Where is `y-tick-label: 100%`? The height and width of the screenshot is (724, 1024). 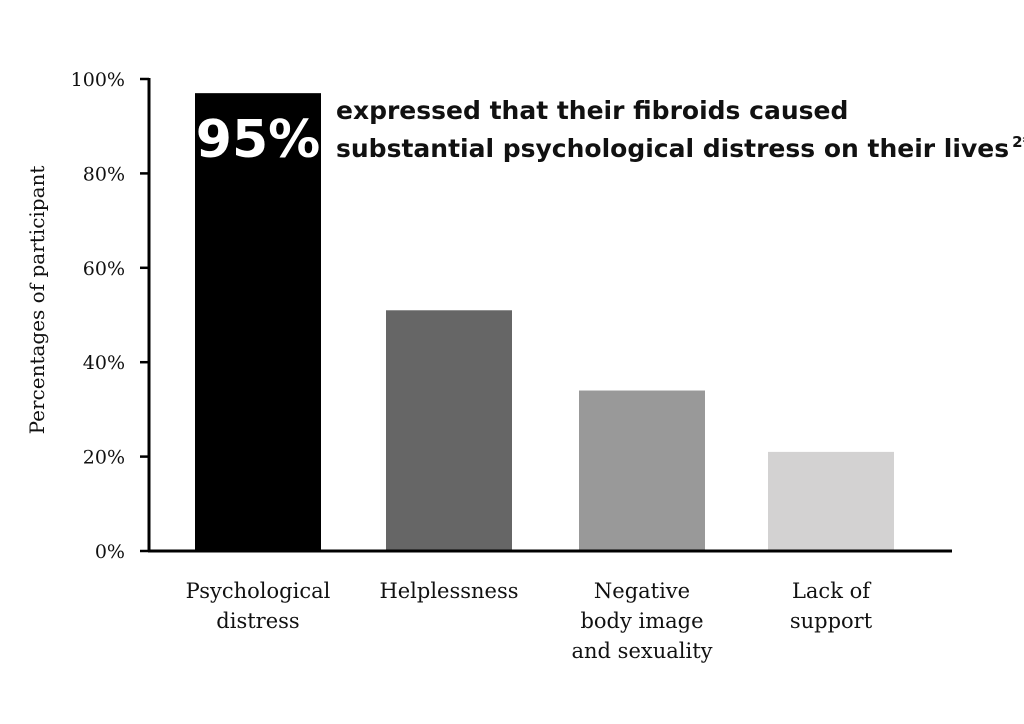 y-tick-label: 100% is located at coordinates (98, 80).